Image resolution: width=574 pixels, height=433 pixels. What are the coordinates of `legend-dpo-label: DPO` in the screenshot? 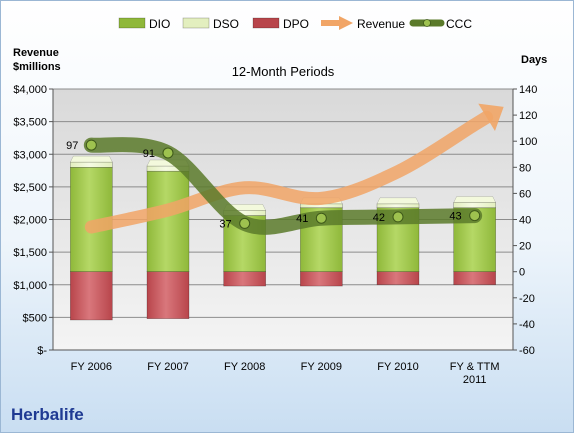 It's located at (296, 24).